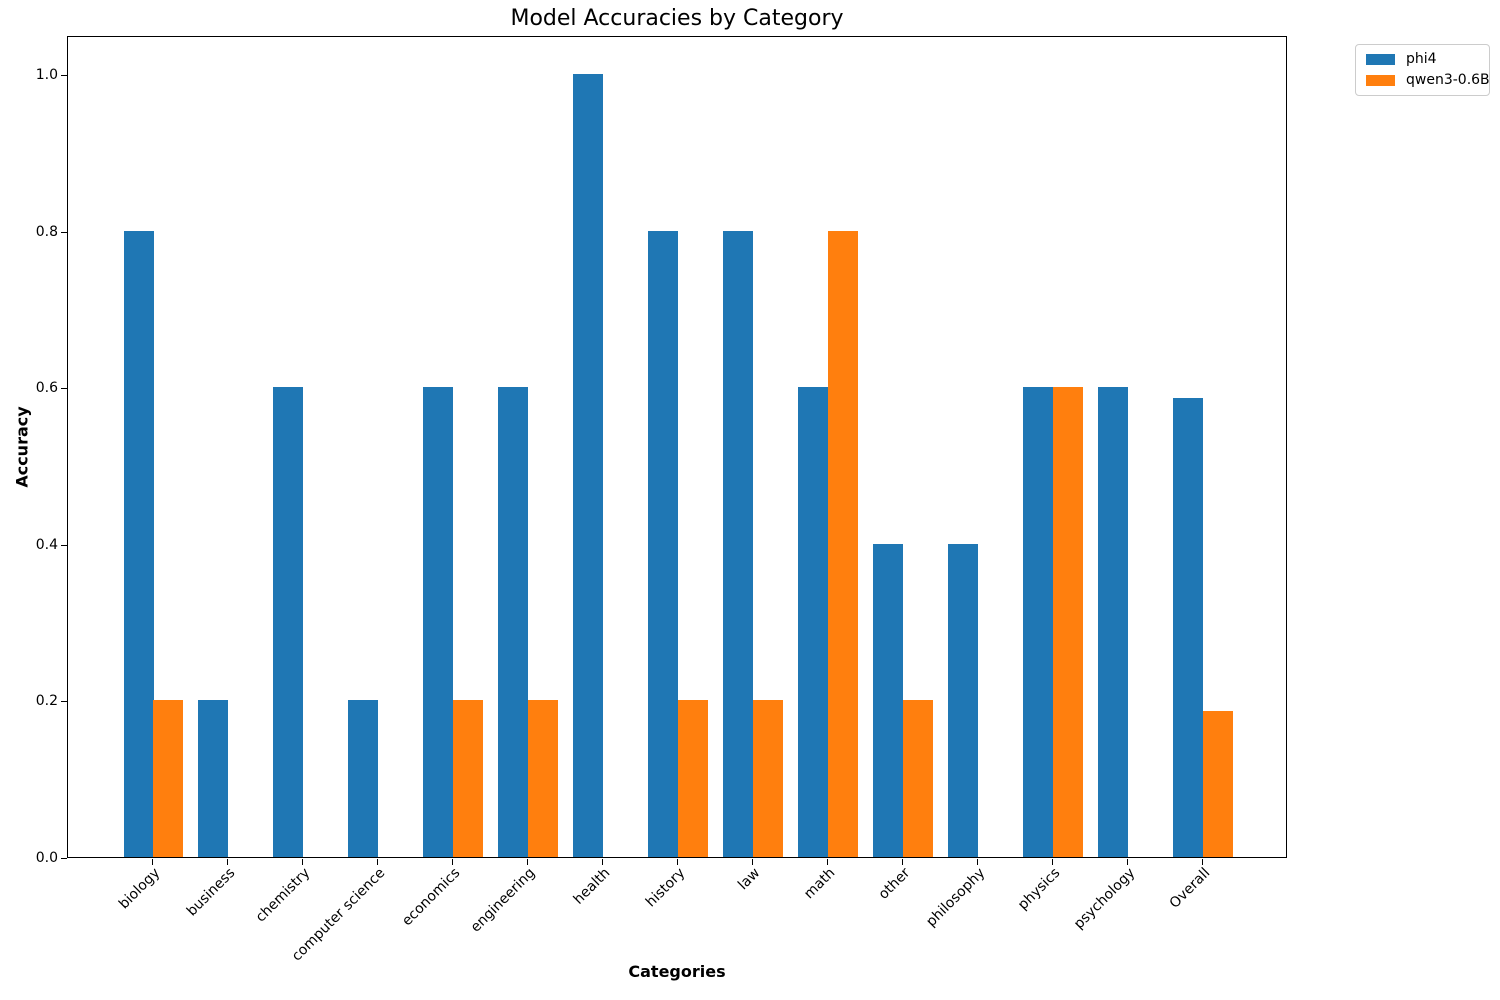 This screenshot has width=1500, height=1000. Describe the element at coordinates (977, 862) in the screenshot. I see `x-tick-mark-philosophy` at that location.